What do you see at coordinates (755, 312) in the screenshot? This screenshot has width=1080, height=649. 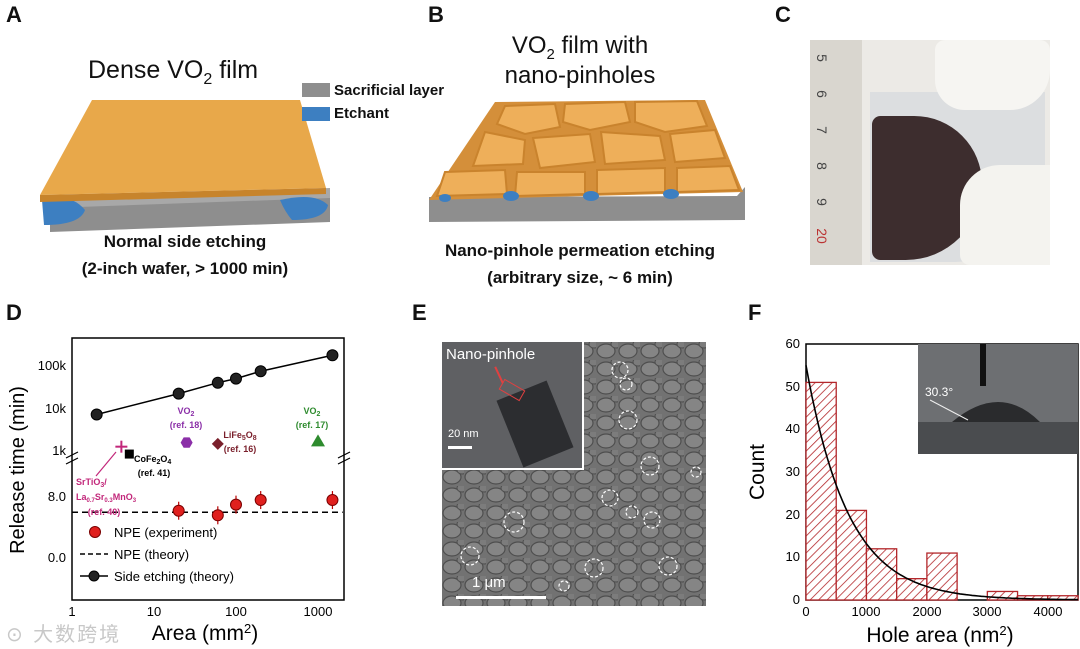 I see `panel-letter-f: F` at bounding box center [755, 312].